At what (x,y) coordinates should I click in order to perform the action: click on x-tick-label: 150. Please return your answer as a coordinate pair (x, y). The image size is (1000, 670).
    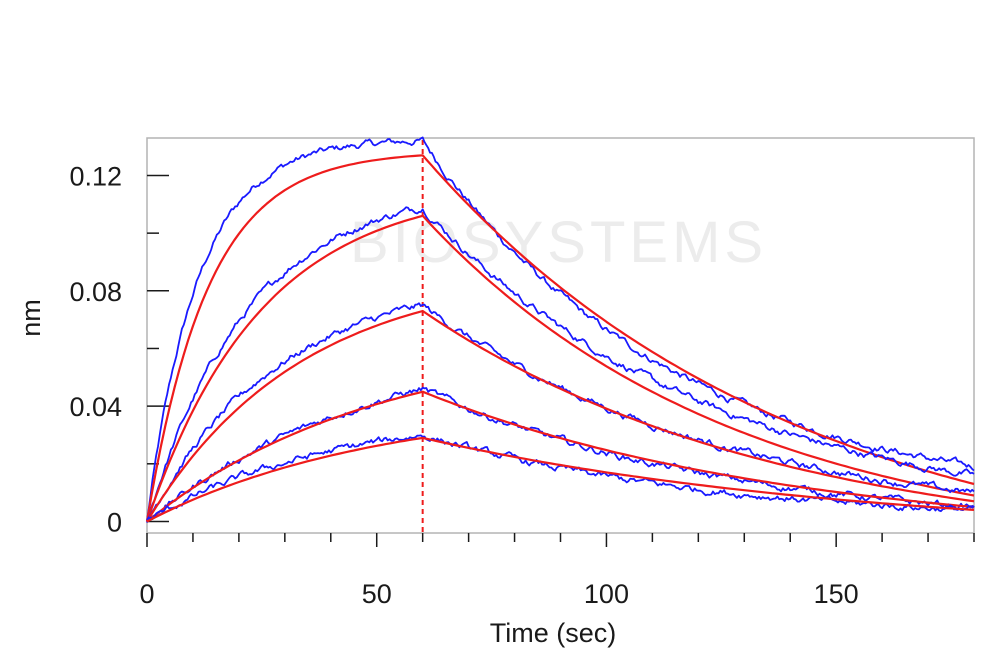
    Looking at the image, I should click on (836, 594).